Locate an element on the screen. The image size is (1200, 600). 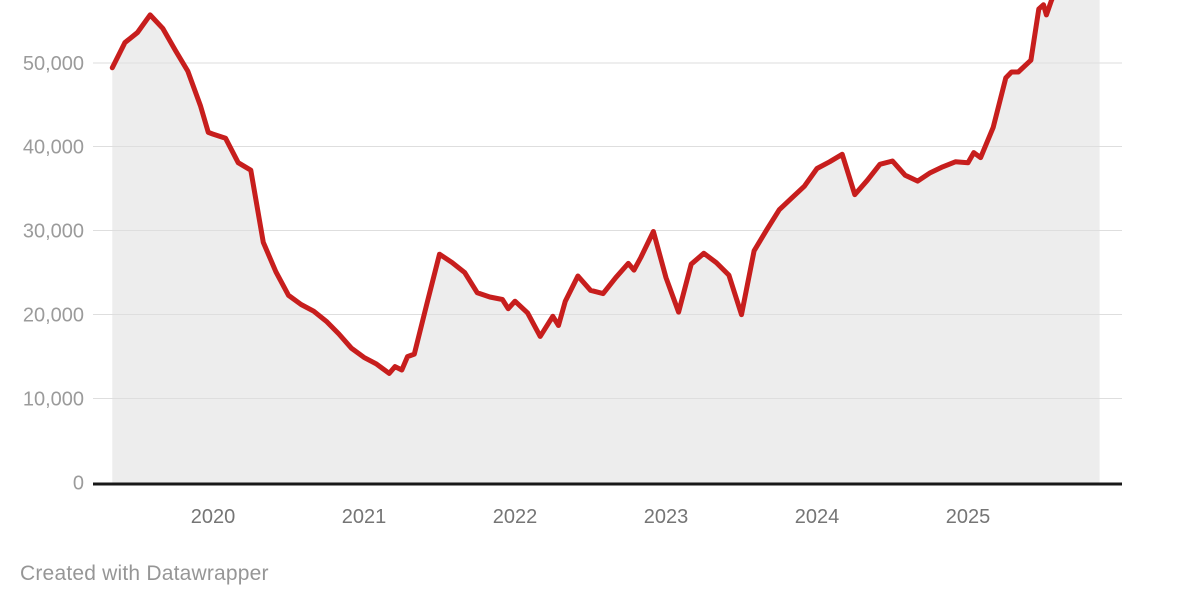
y-tick-label: 20,000 is located at coordinates (53, 316).